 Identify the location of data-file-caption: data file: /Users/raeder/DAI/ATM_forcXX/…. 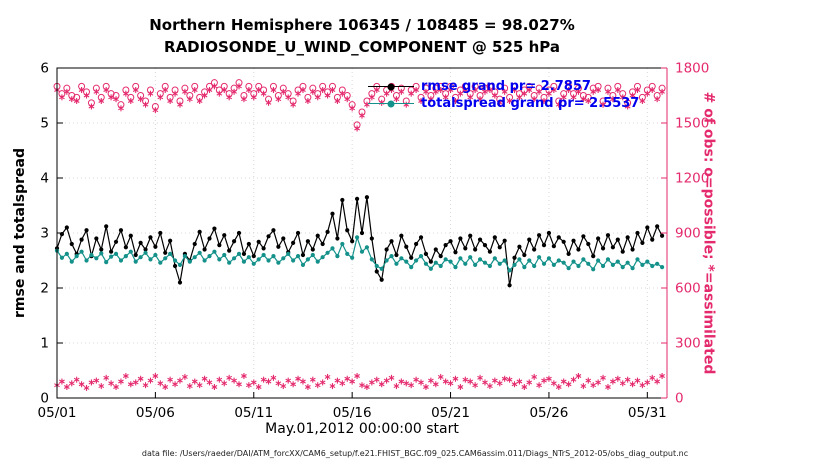
(415, 453).